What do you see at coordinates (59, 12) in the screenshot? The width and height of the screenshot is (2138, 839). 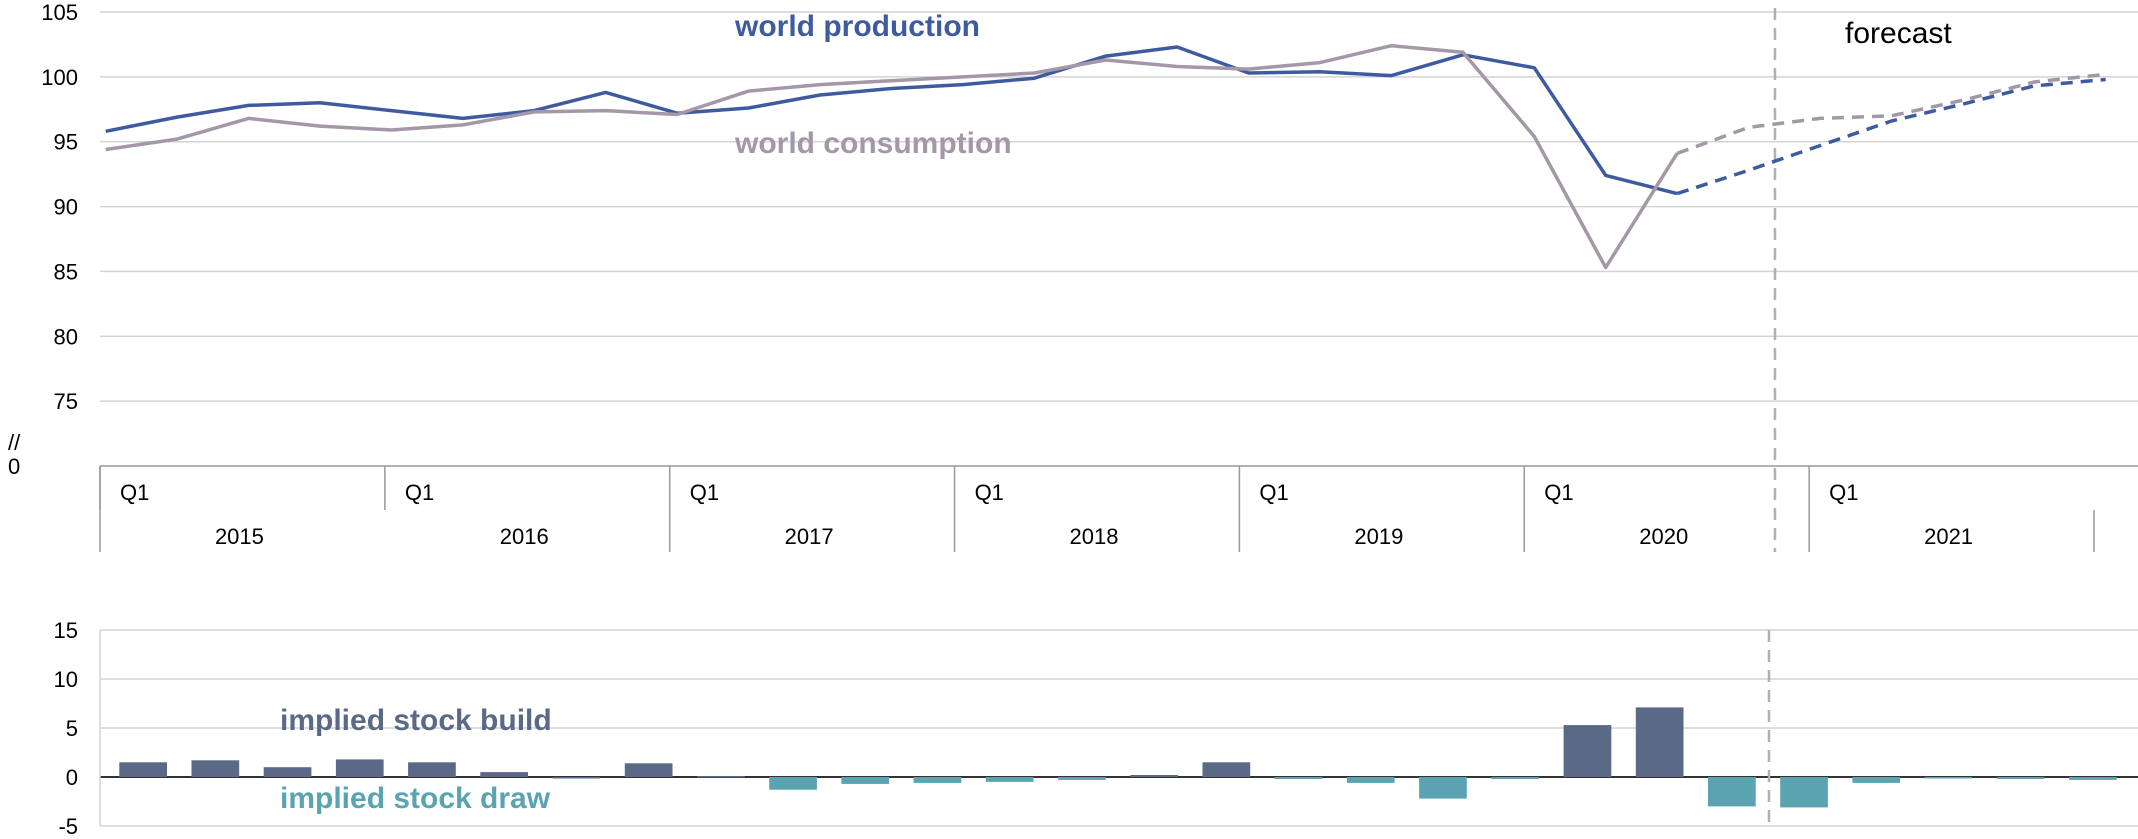 I see `y-tick-label: 105` at bounding box center [59, 12].